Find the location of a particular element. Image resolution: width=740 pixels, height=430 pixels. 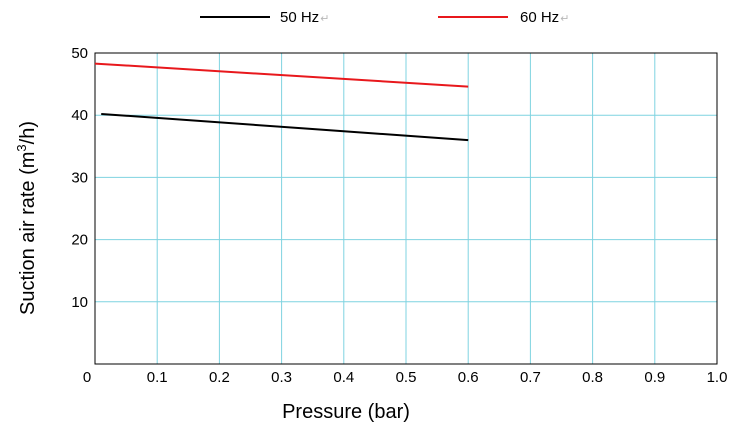

x-tick-label: 0.5 is located at coordinates (406, 377).